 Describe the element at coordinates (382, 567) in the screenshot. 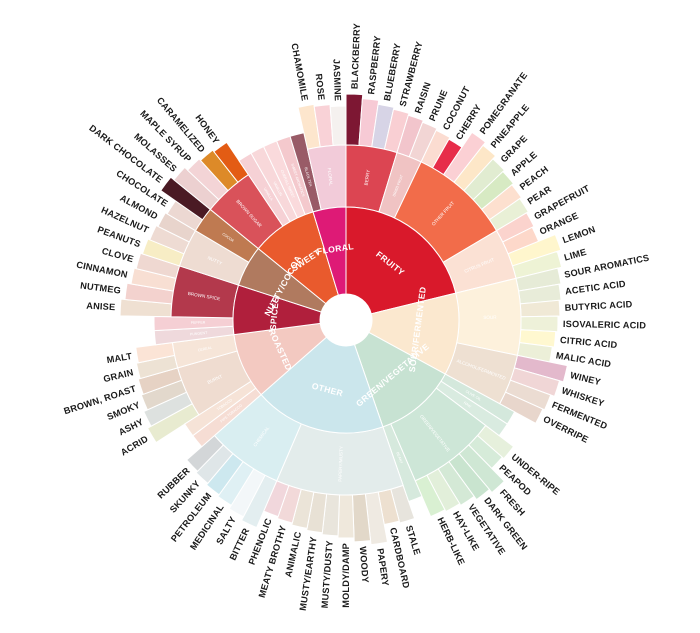

I see `flavor-label-papery: PAPERY` at that location.